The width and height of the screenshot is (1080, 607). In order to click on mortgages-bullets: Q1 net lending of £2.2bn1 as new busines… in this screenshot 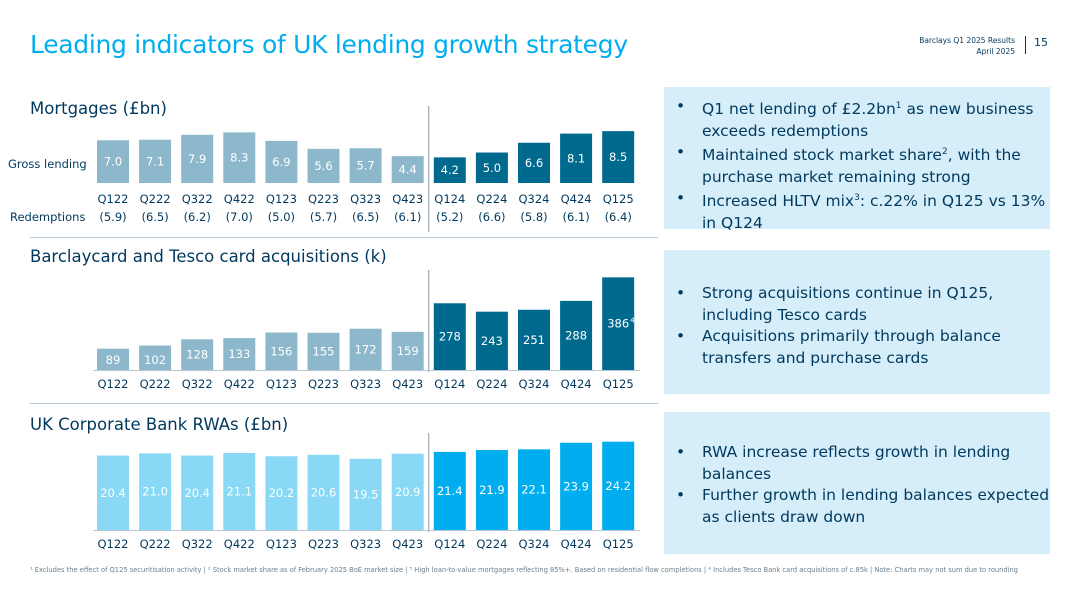, I will do `click(857, 165)`.